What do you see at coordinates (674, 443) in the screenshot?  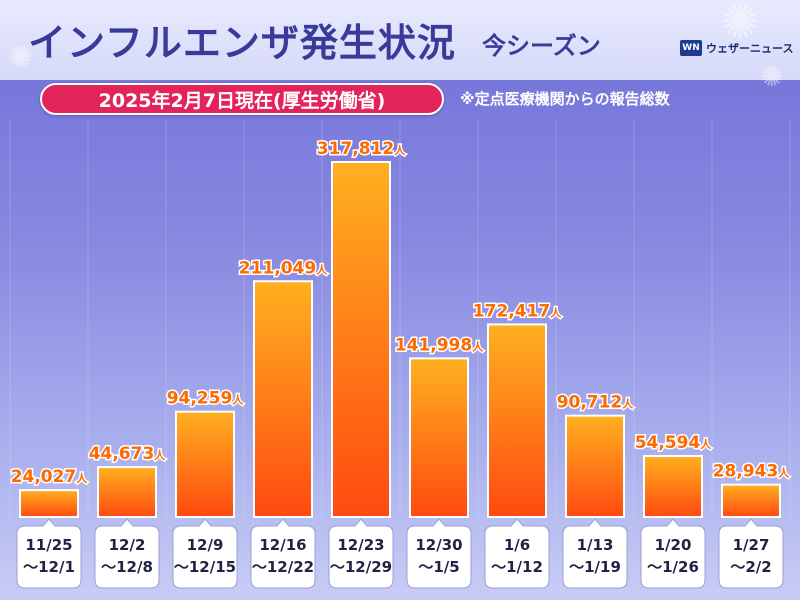 I see `data-label: 54,594人` at bounding box center [674, 443].